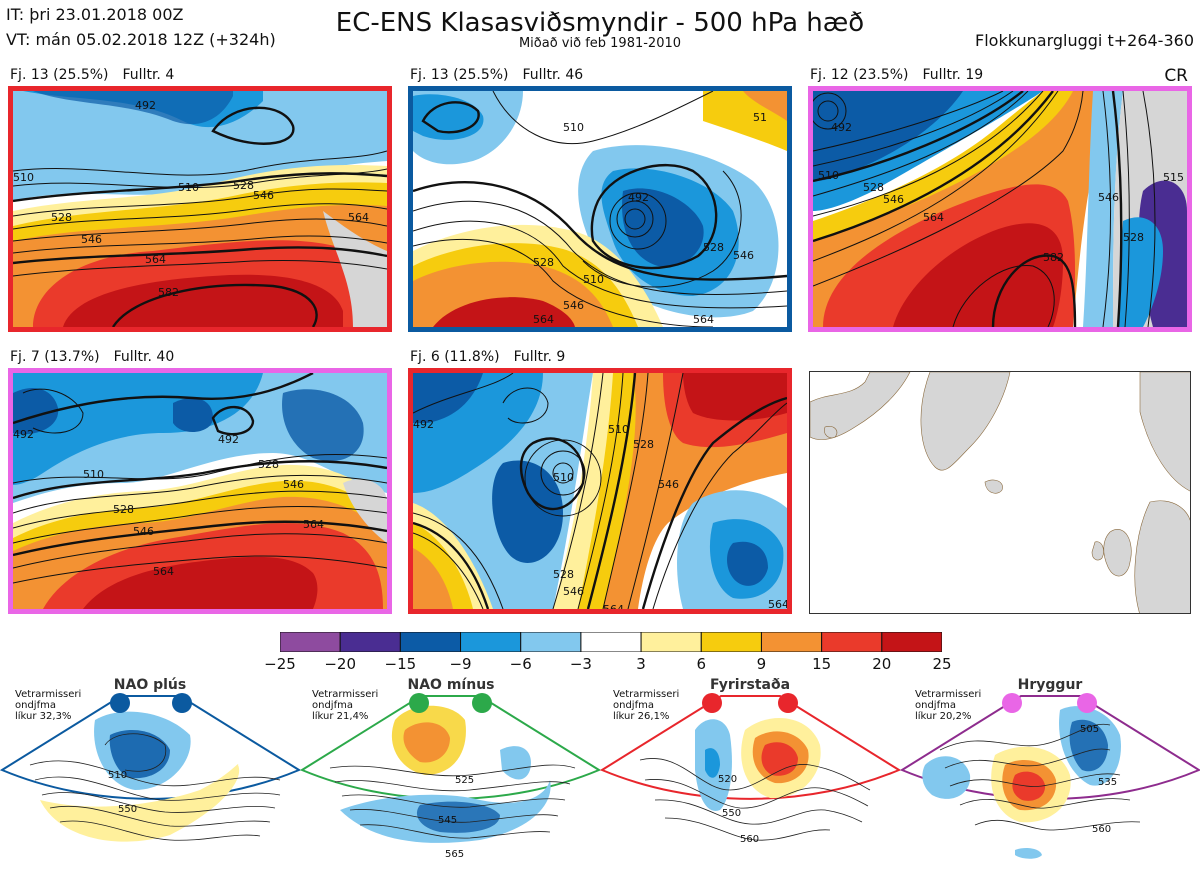 The image size is (1200, 871). I want to click on colorbar-tick-11: 25, so click(942, 664).